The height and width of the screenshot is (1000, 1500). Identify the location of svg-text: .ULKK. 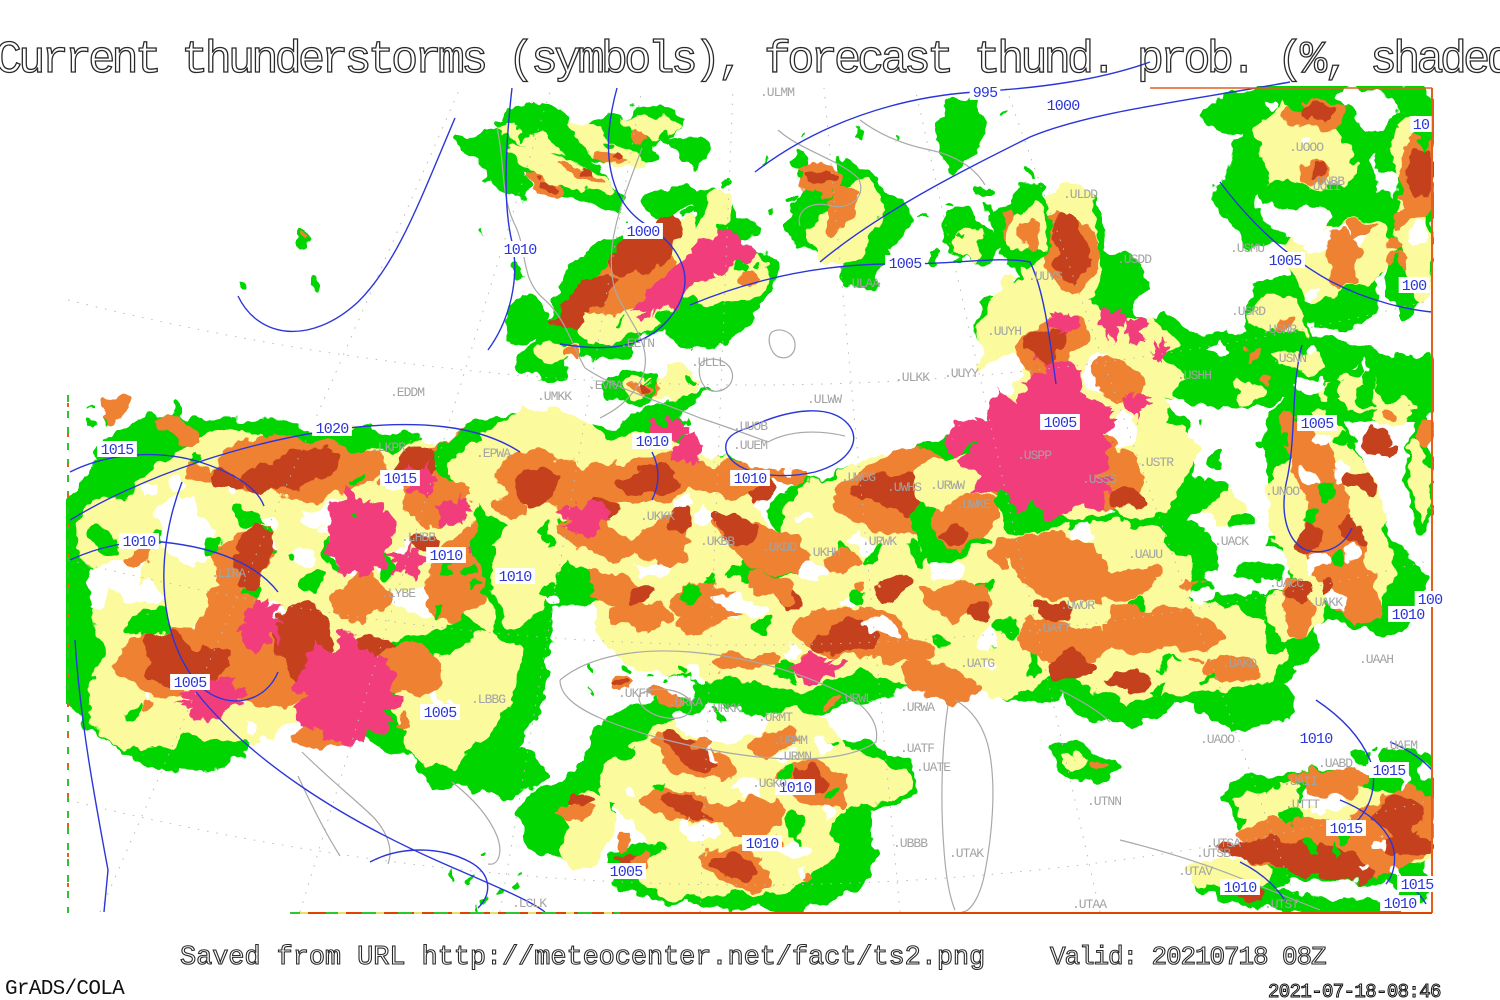
(912, 377).